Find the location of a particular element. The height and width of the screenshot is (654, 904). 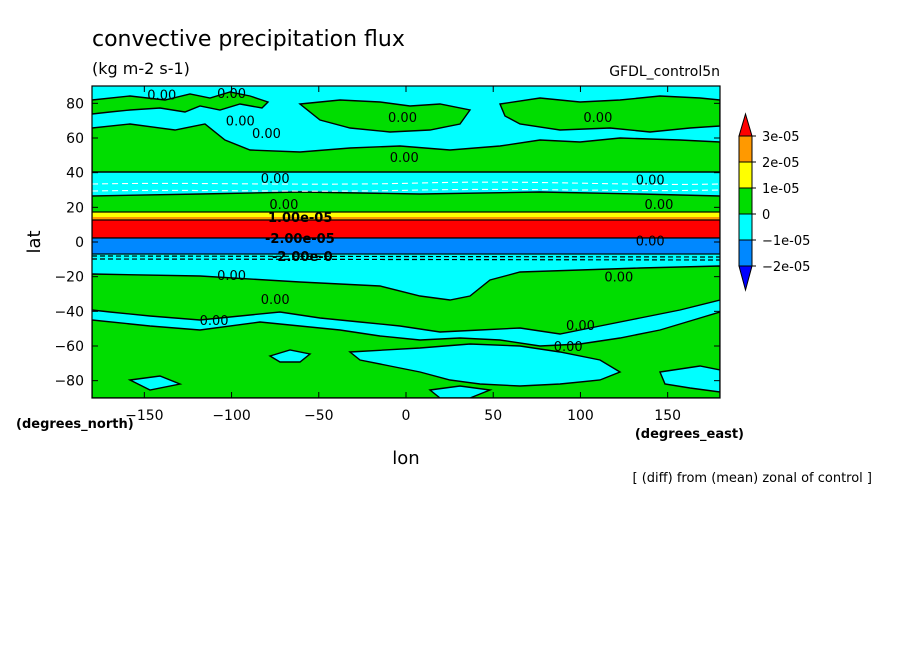

colorbar-label: 0 is located at coordinates (766, 215).